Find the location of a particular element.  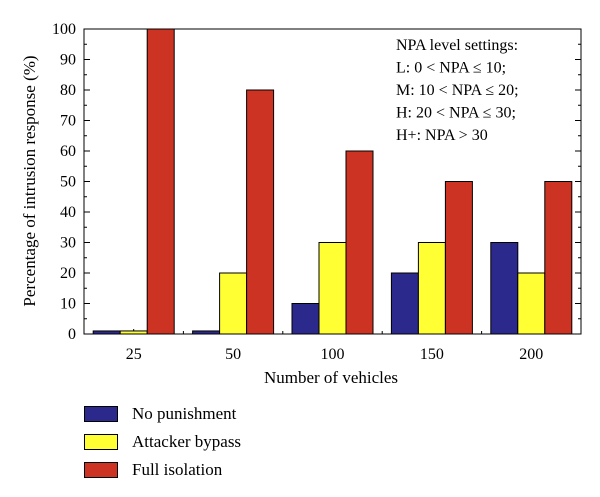

y-tick-label: 0 is located at coordinates (72, 334).